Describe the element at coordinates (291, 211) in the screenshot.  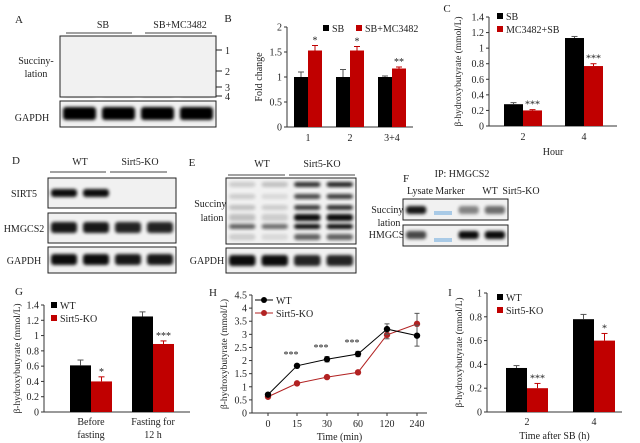
I see `blot-e-succinylation` at that location.